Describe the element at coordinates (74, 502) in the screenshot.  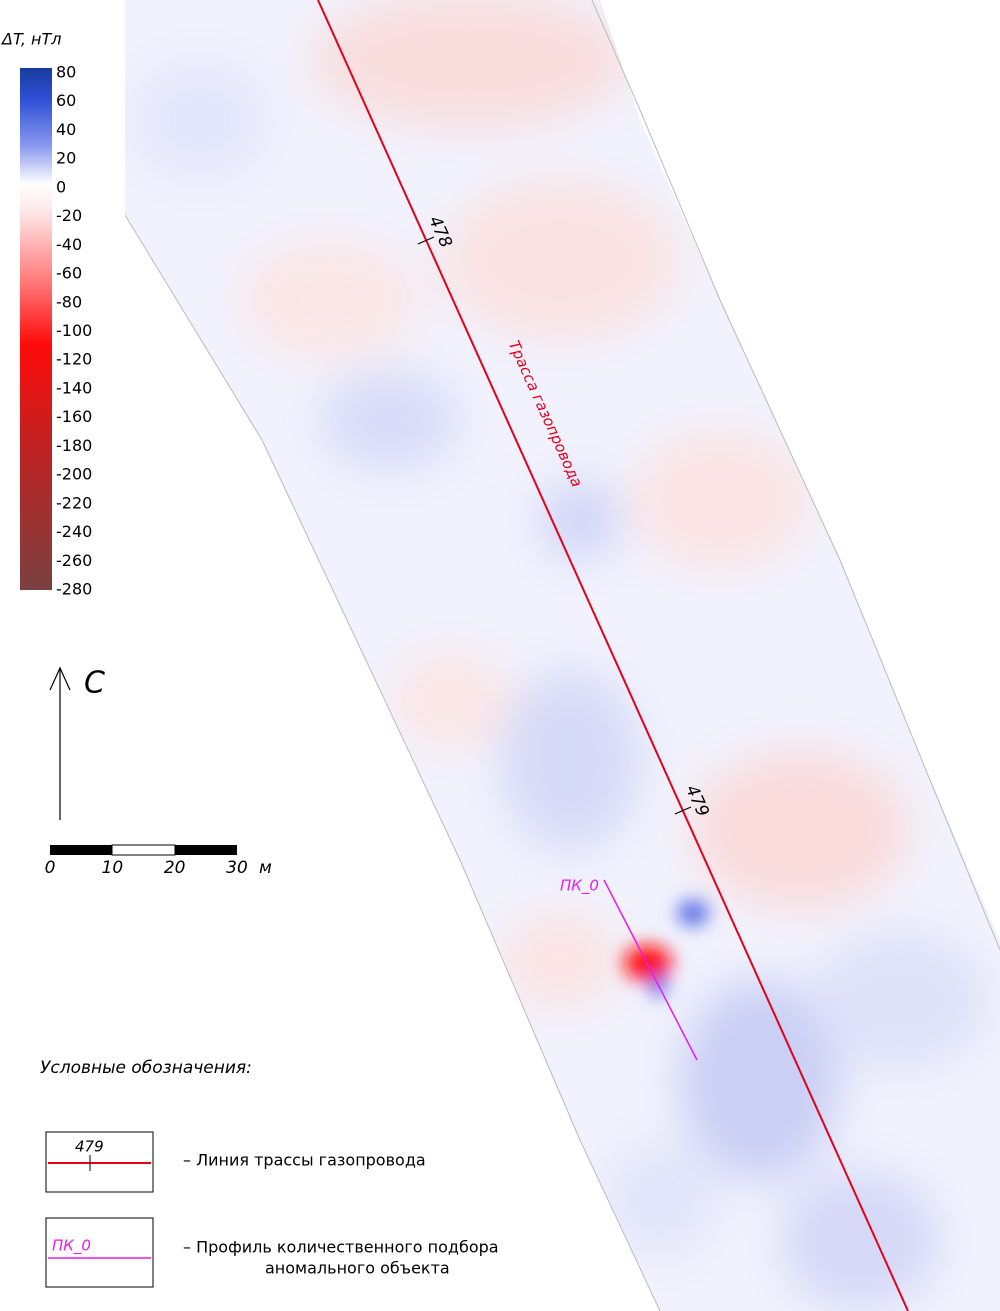
I see `colorbar-tick-label: -220` at that location.